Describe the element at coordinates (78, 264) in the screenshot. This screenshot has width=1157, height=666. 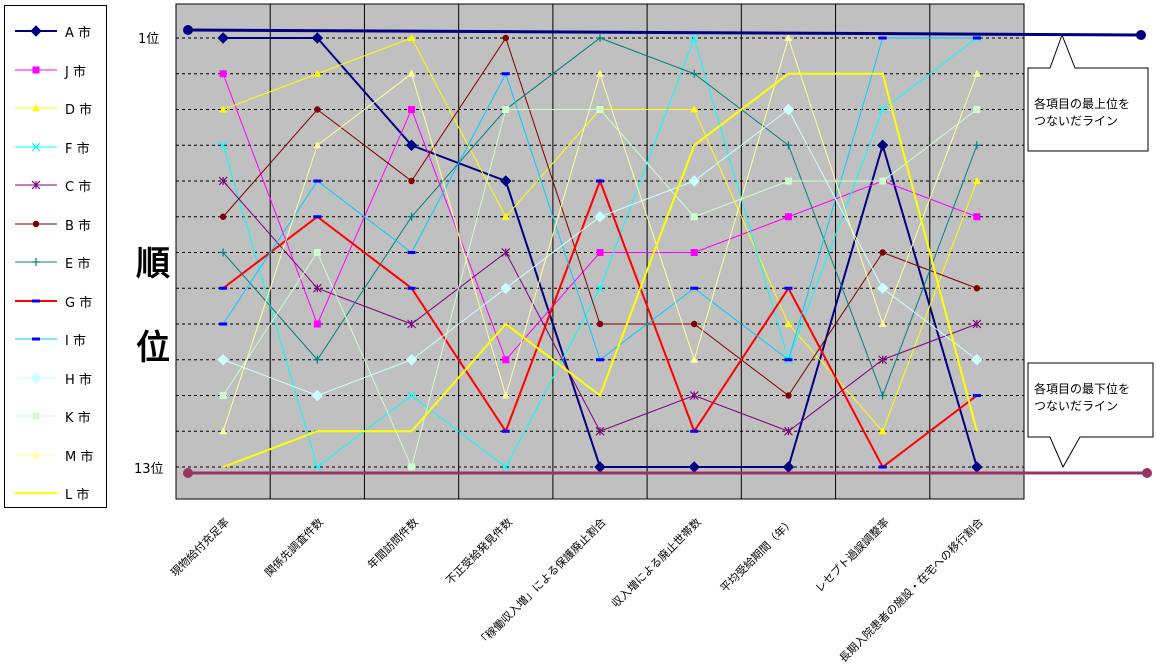
I see `legend-label: E 市` at that location.